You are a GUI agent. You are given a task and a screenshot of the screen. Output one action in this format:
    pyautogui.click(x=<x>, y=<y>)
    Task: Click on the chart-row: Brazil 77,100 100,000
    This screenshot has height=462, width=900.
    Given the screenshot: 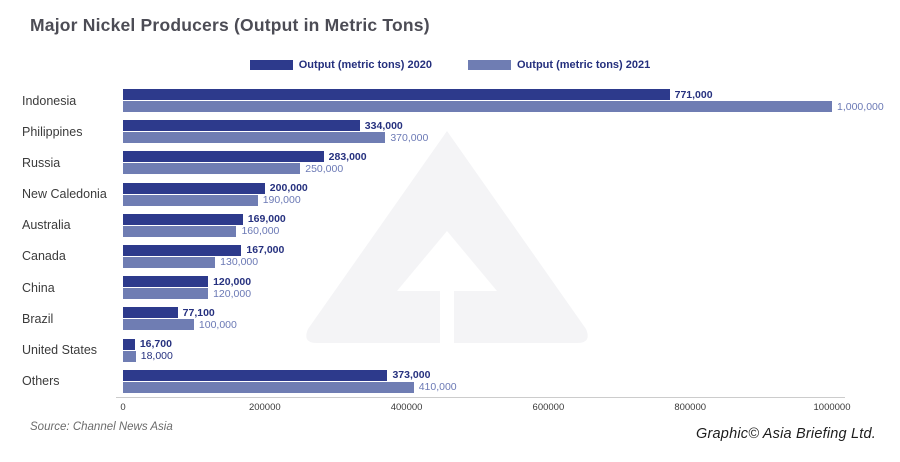 What is the action you would take?
    pyautogui.click(x=450, y=319)
    